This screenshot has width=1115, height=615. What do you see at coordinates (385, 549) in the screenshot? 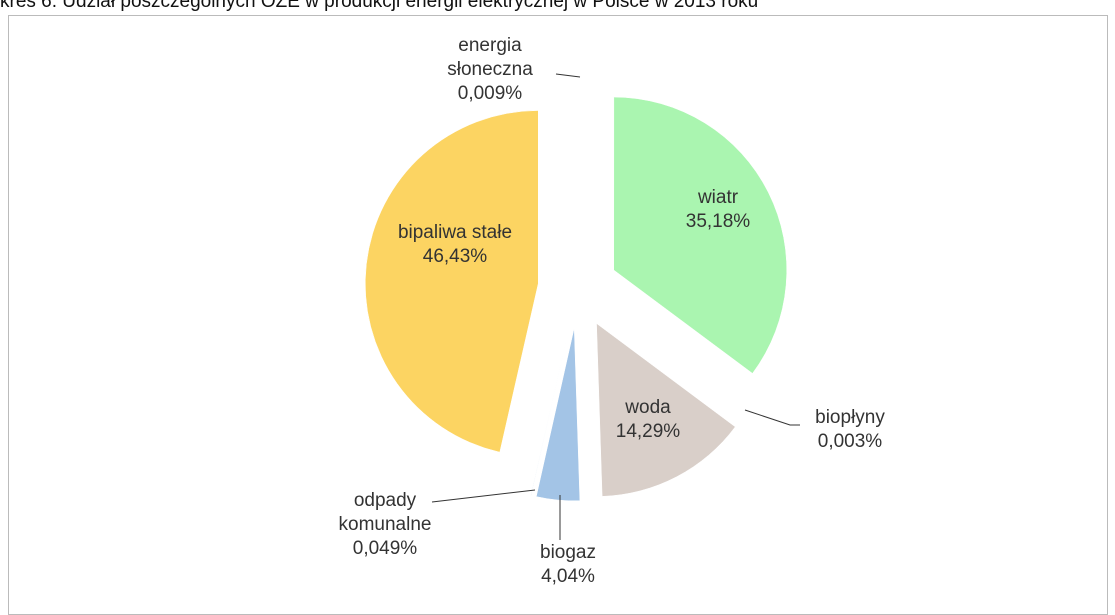
I see `value-label: 0,049%` at bounding box center [385, 549].